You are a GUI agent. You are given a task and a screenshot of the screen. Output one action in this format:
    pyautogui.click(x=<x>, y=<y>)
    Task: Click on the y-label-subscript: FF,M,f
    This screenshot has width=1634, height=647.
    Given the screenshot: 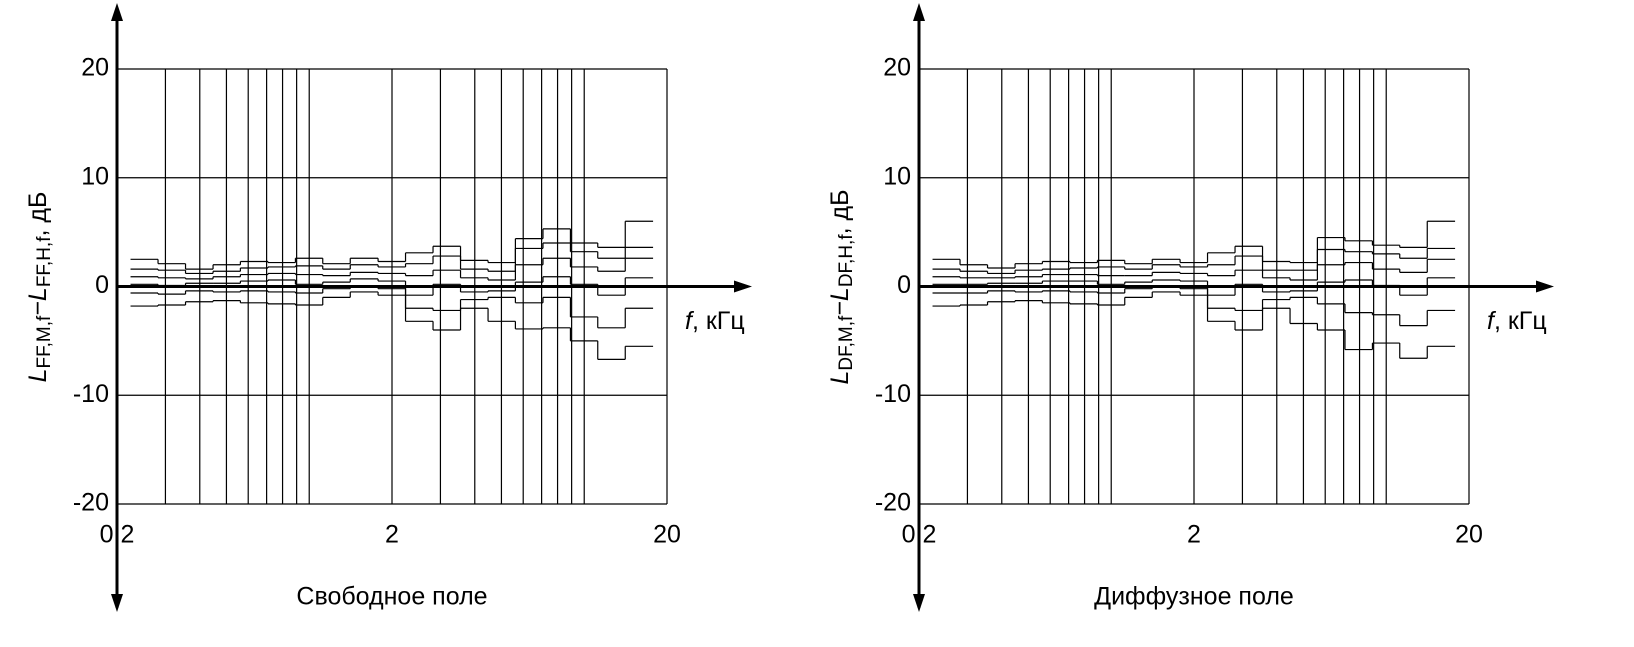 What is the action you would take?
    pyautogui.click(x=44, y=341)
    